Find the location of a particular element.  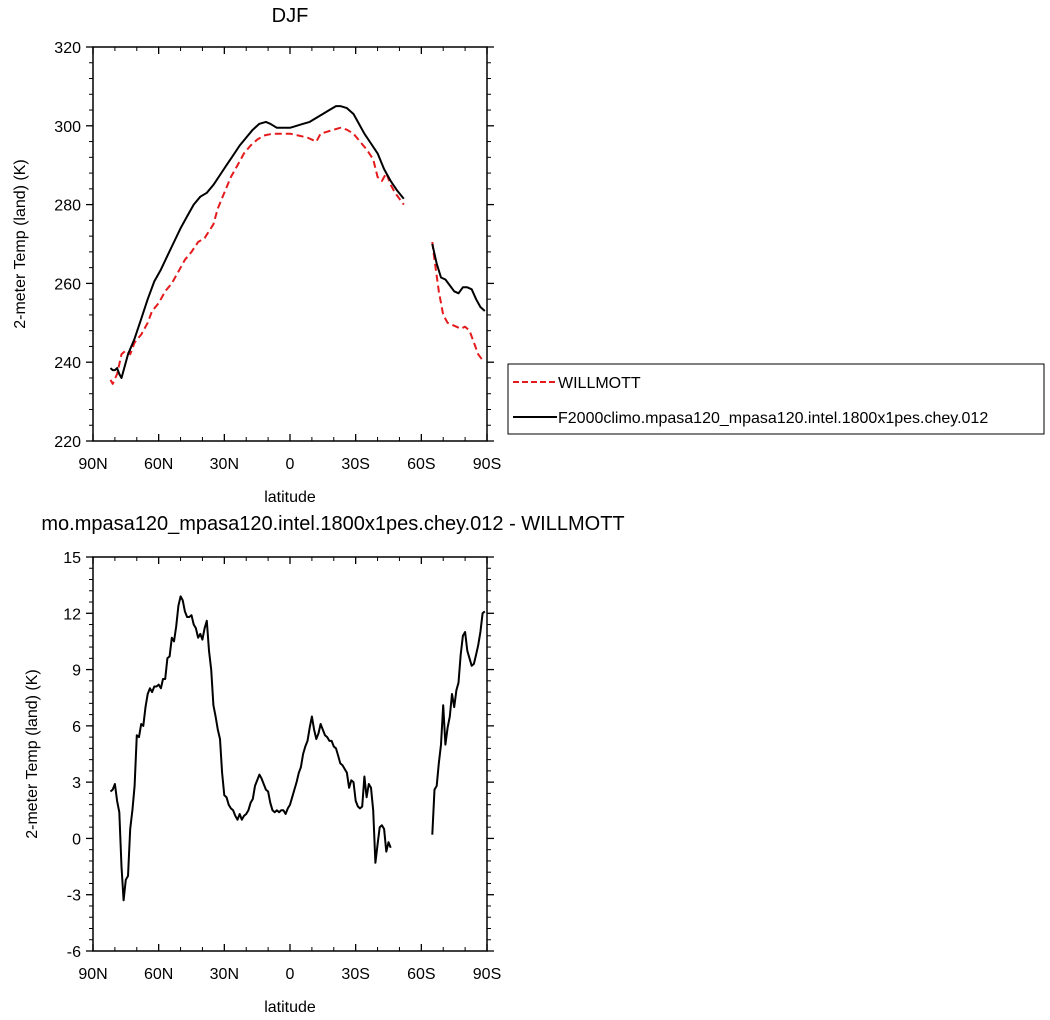

legend-box is located at coordinates (776, 399).